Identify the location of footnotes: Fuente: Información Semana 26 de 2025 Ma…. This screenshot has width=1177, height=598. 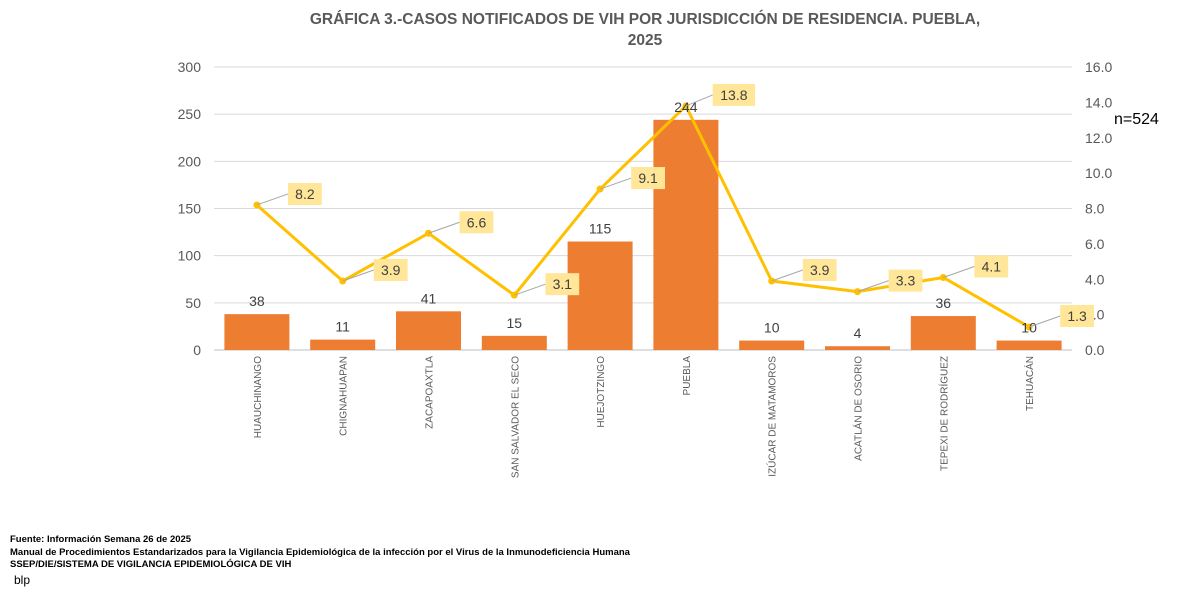
(320, 553).